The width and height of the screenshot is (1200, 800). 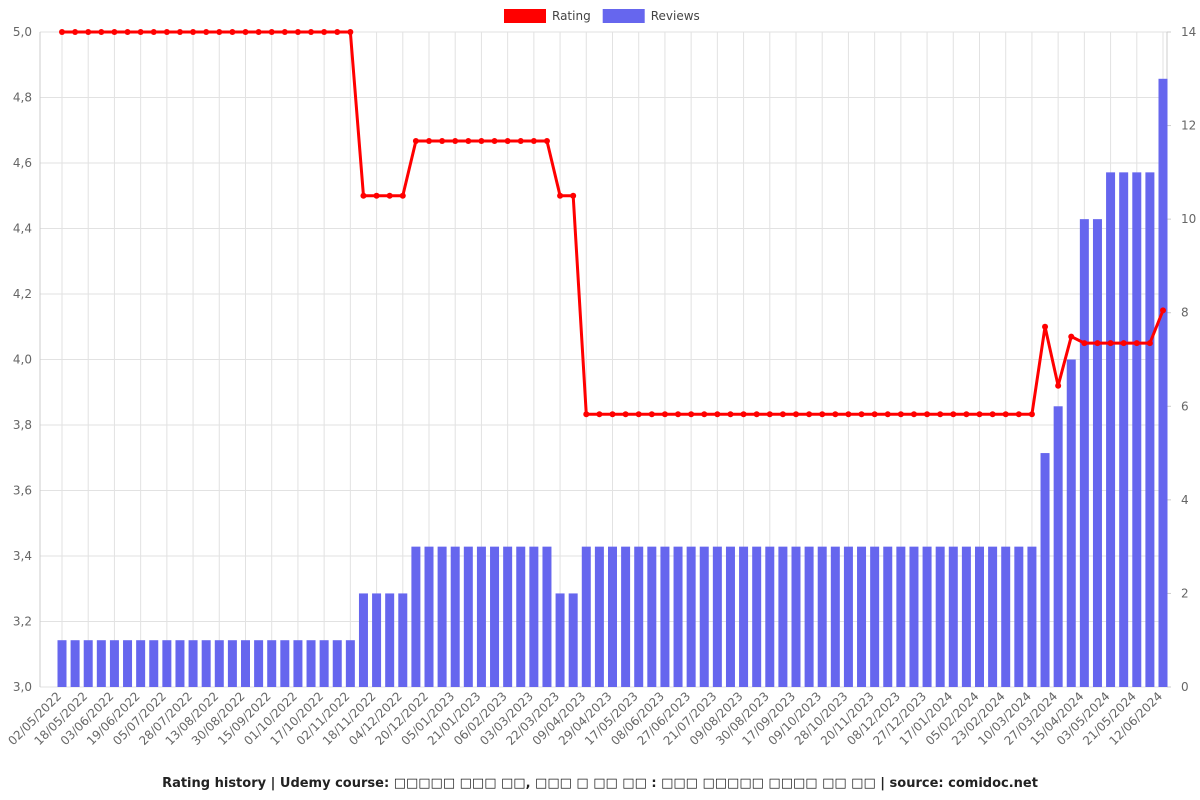 What do you see at coordinates (22, 32) in the screenshot?
I see `y-tick-label: 5,0` at bounding box center [22, 32].